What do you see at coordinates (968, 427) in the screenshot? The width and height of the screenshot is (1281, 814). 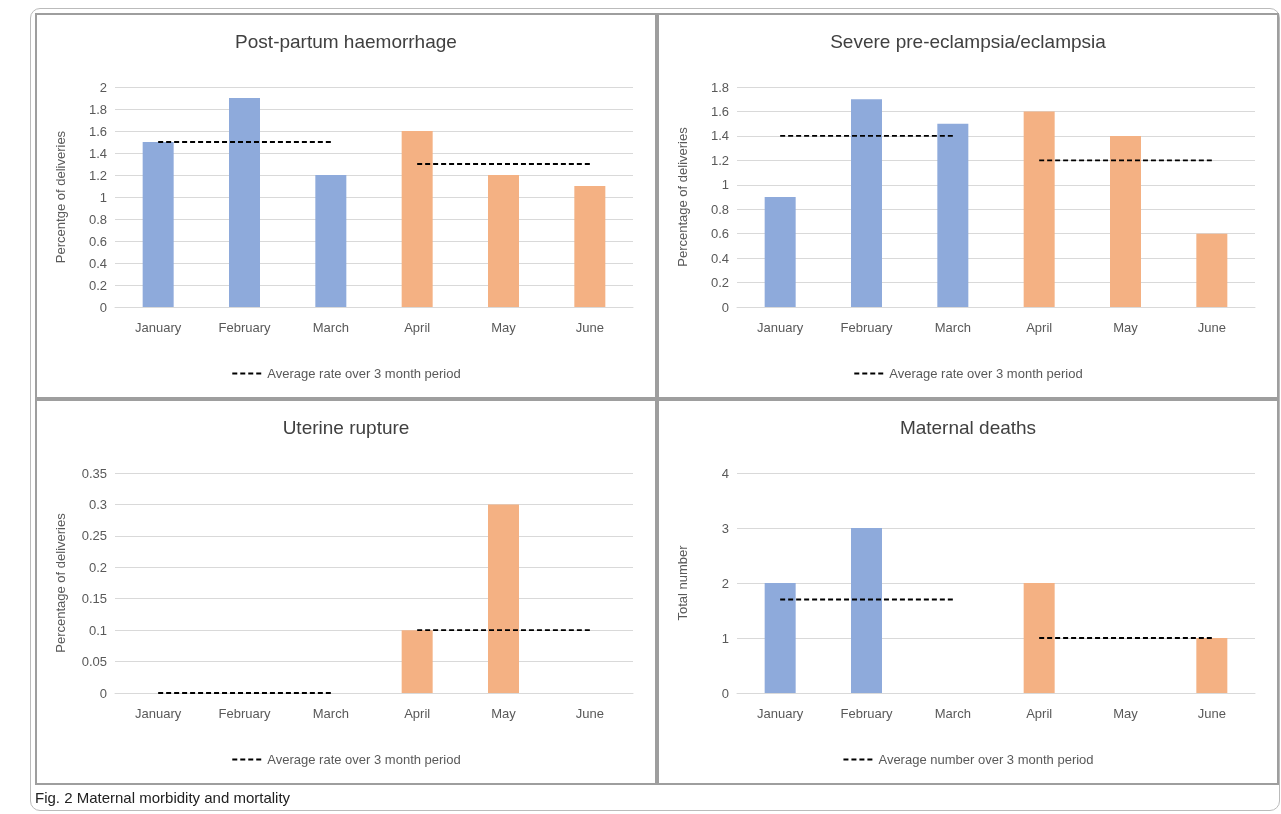 I see `chart-title: Maternal deaths` at bounding box center [968, 427].